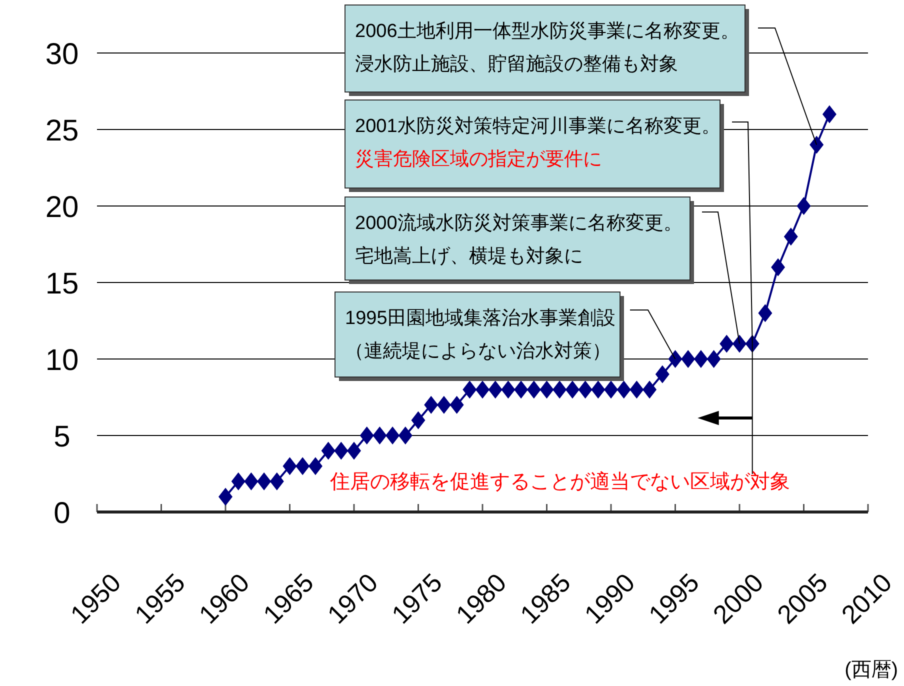  Describe the element at coordinates (62, 207) in the screenshot. I see `y-tick-label: 20` at that location.